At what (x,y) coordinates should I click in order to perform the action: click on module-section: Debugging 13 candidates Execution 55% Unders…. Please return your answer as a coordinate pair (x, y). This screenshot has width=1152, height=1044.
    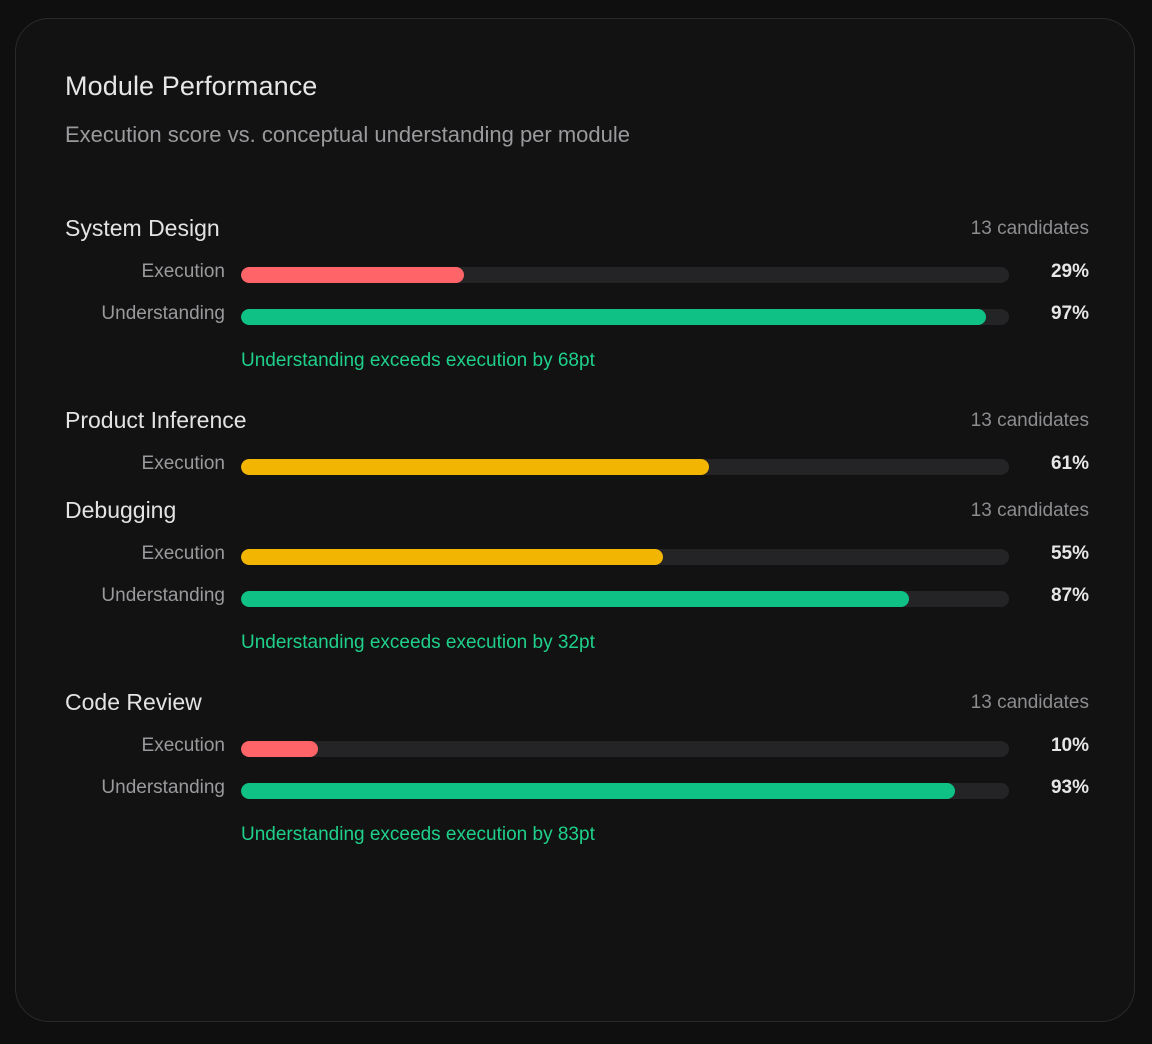
    Looking at the image, I should click on (577, 583).